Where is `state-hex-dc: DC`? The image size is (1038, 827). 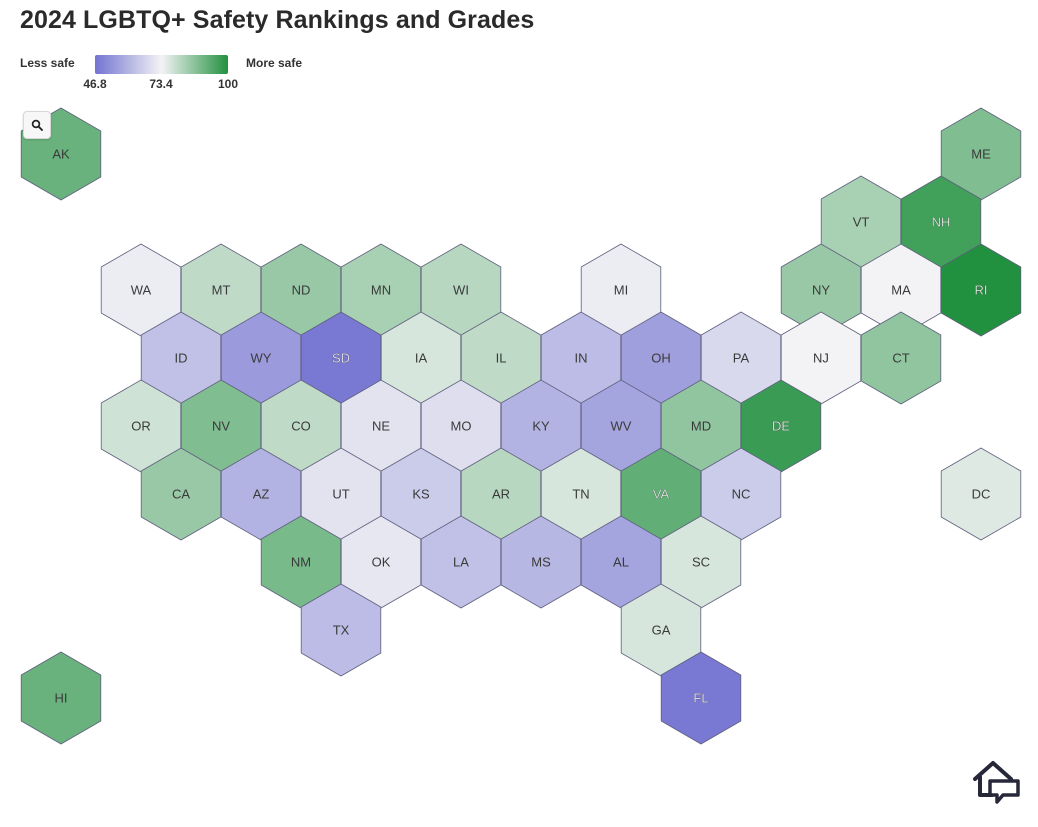 state-hex-dc: DC is located at coordinates (981, 494).